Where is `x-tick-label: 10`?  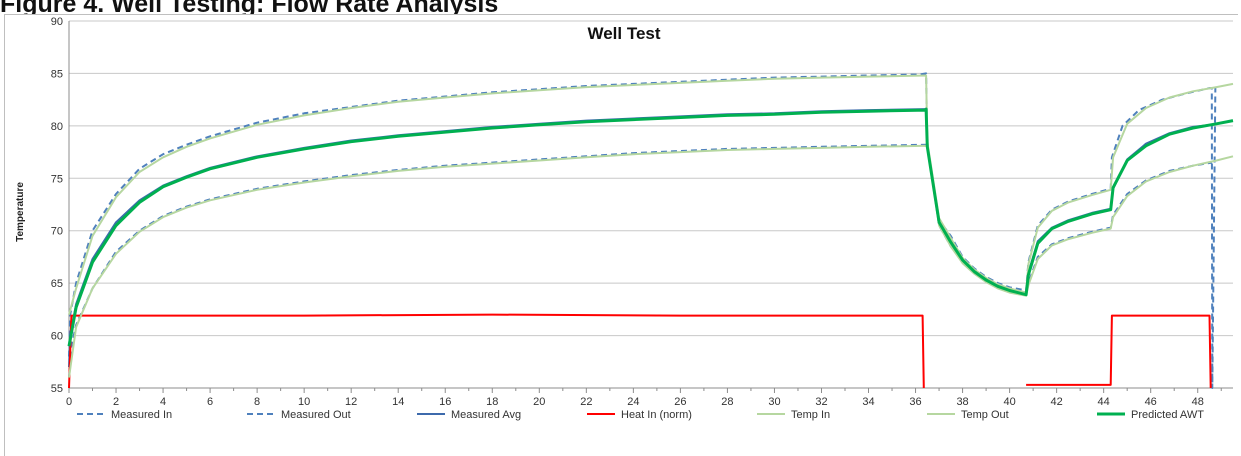 x-tick-label: 10 is located at coordinates (304, 402).